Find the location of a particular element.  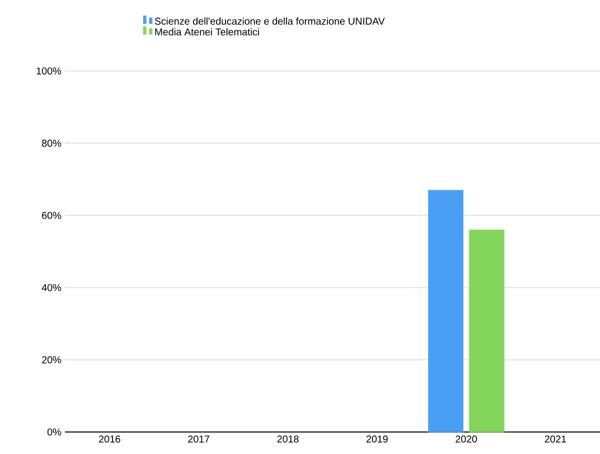

y-tick-label: 60% is located at coordinates (52, 215).